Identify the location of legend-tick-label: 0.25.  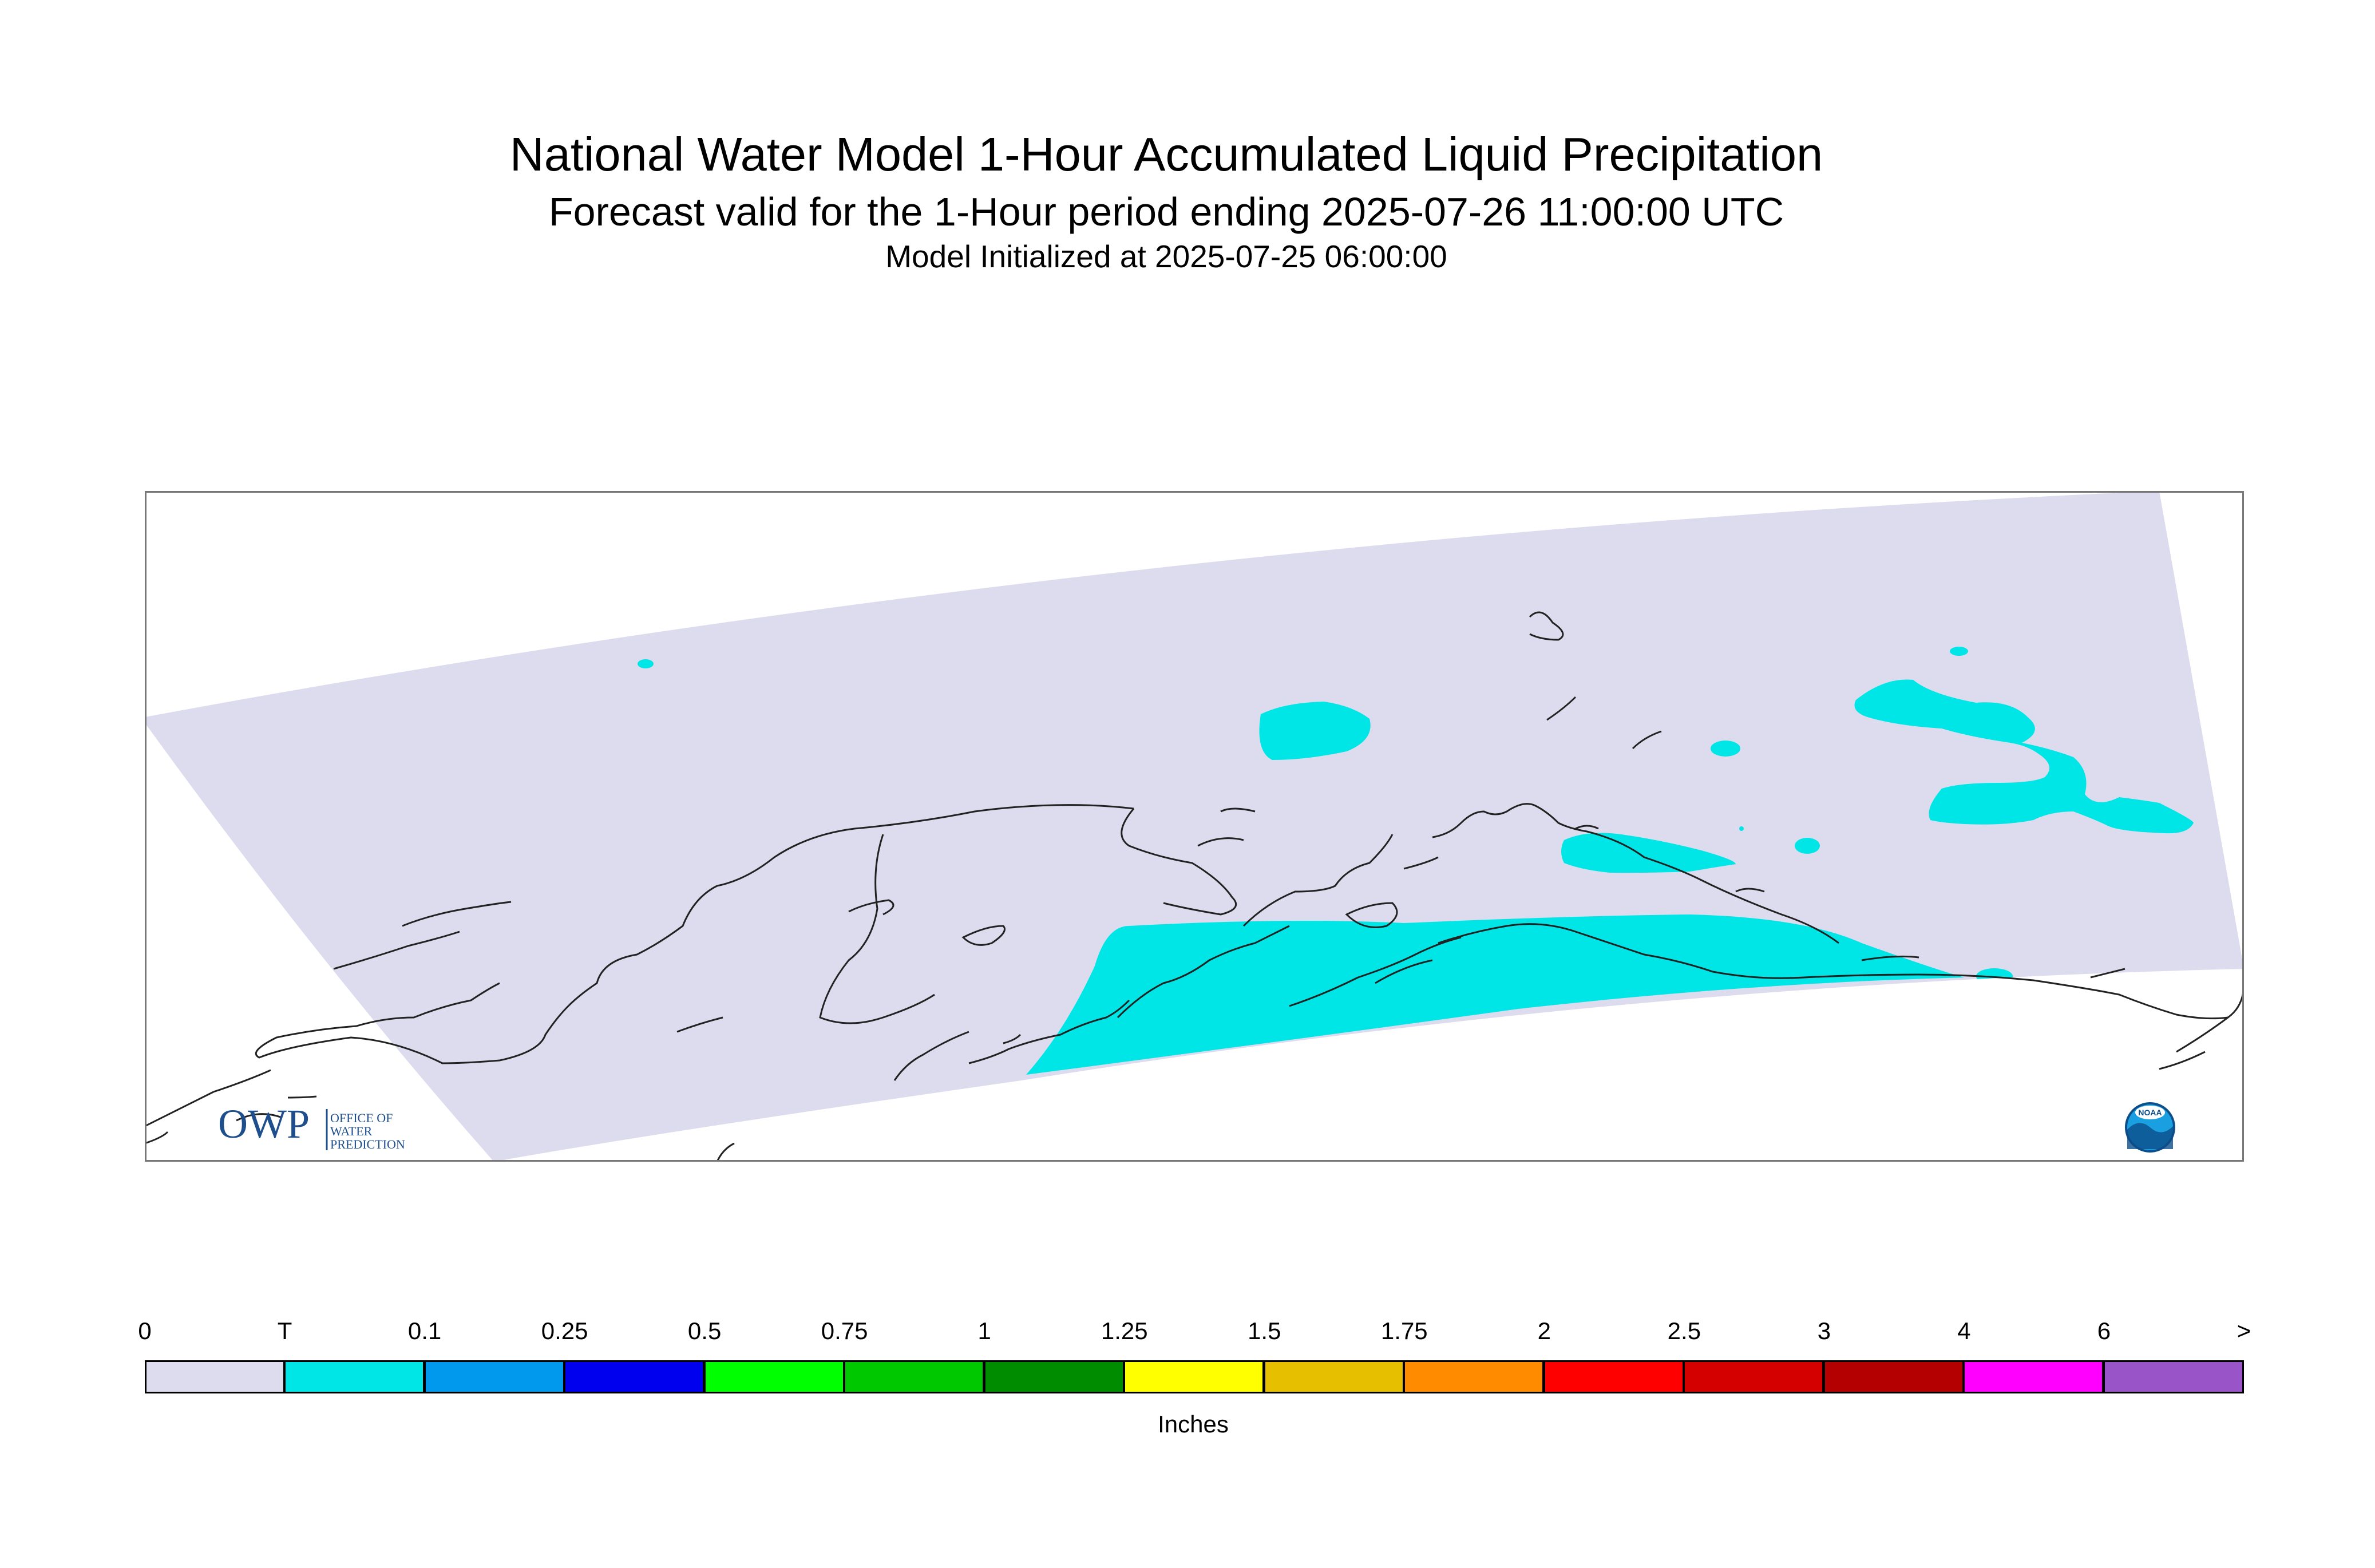
(564, 1330).